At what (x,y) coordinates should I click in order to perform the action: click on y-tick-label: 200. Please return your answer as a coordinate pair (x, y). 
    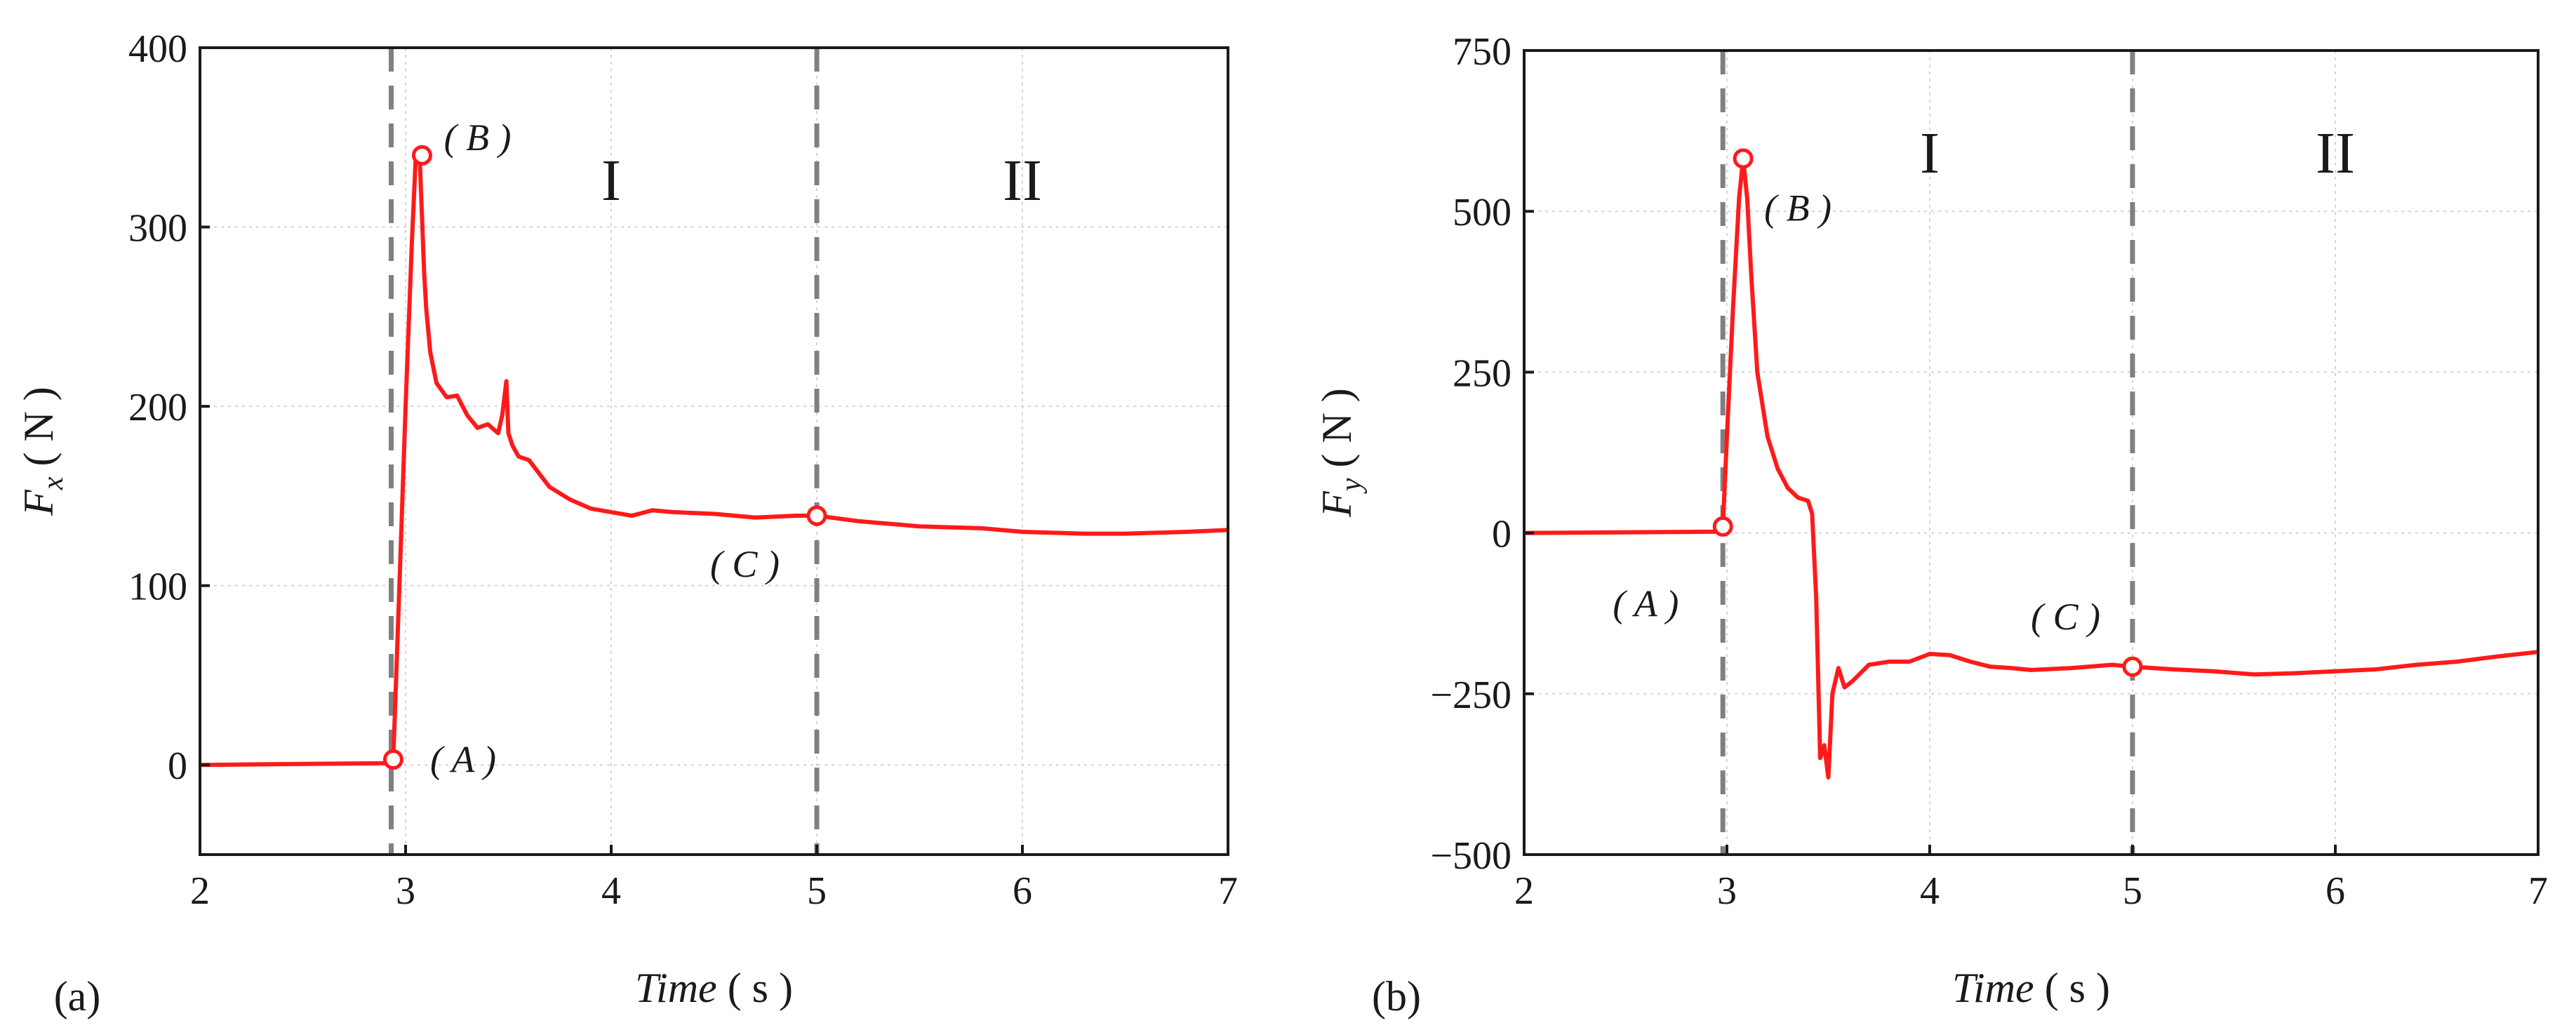
    Looking at the image, I should click on (157, 407).